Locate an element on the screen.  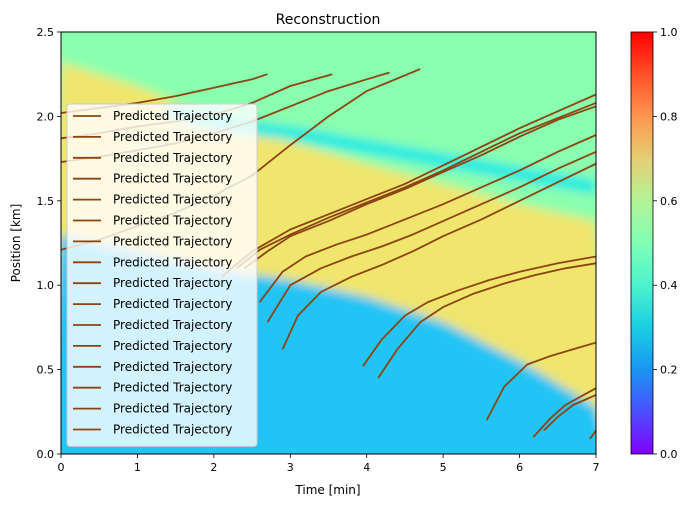
y-tick-label: 2.0 is located at coordinates (46, 116).